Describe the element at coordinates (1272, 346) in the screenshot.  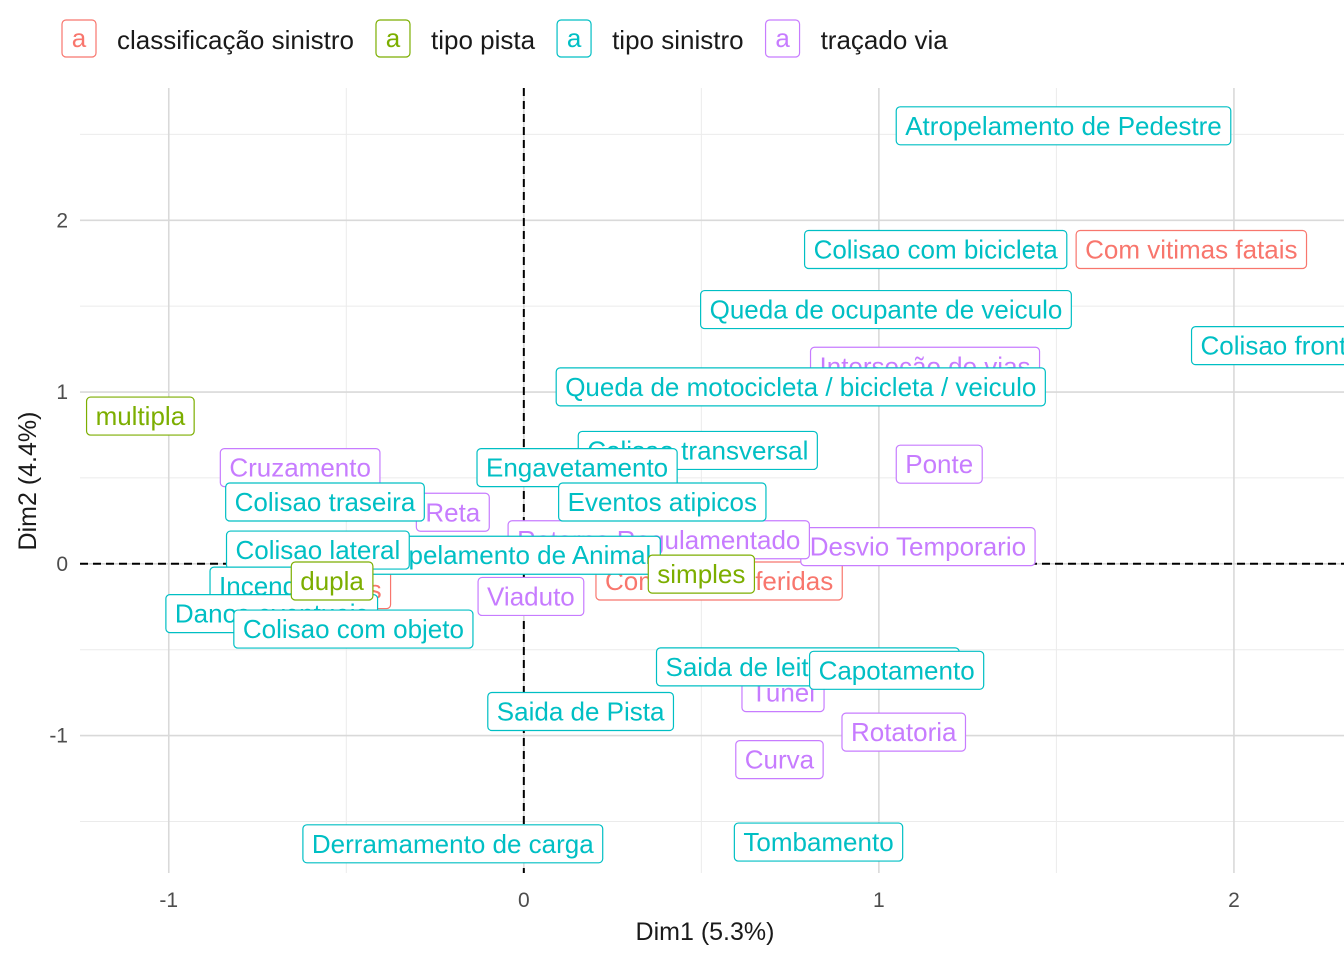
I see `point-label-text: Colisao frontal` at that location.